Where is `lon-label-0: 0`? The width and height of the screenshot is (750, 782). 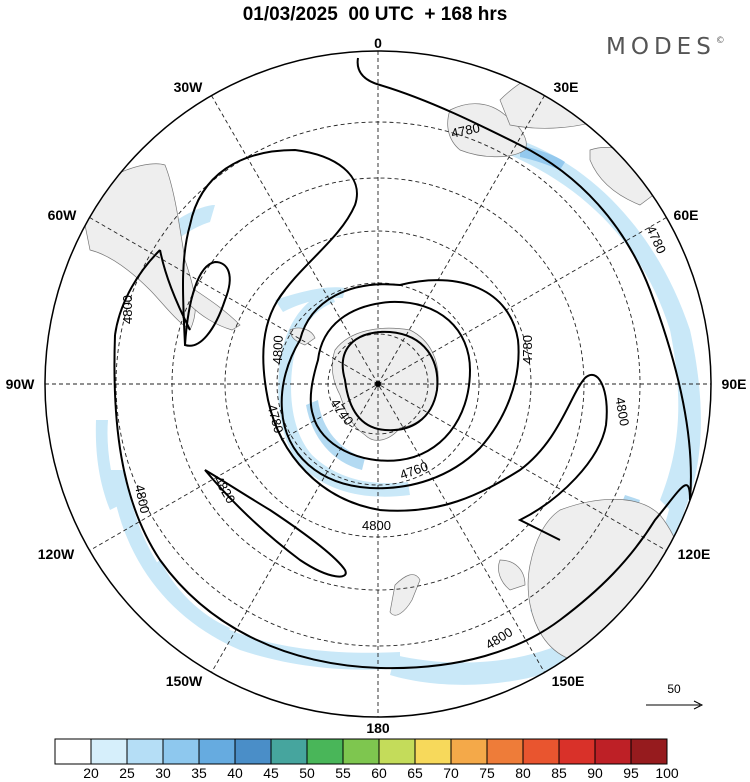
lon-label-0: 0 is located at coordinates (378, 43).